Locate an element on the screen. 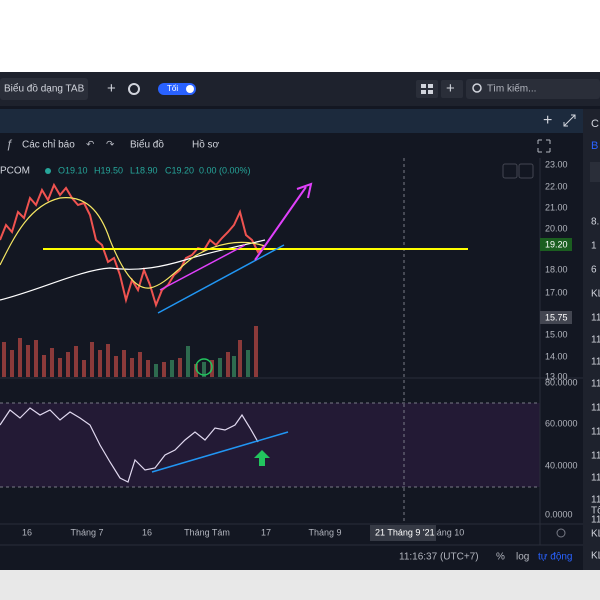  side-list: CB8.16KL11111111111111111111TổKLKL is located at coordinates (595, 340).